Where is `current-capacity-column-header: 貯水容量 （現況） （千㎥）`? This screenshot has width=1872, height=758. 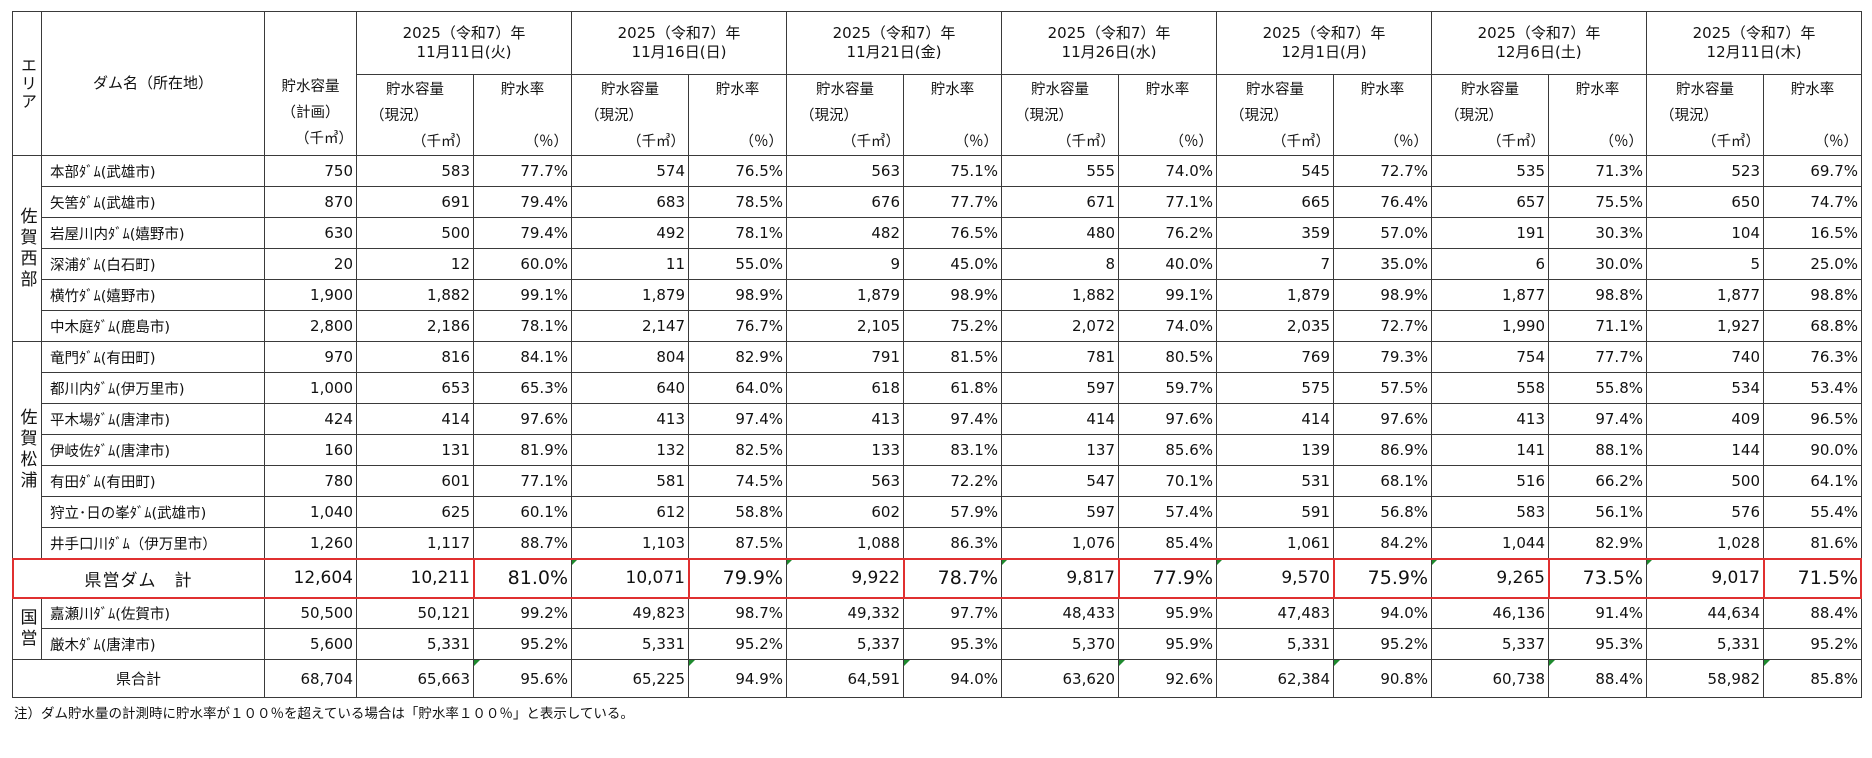
current-capacity-column-header: 貯水容量 （現況） （千㎥） is located at coordinates (415, 115).